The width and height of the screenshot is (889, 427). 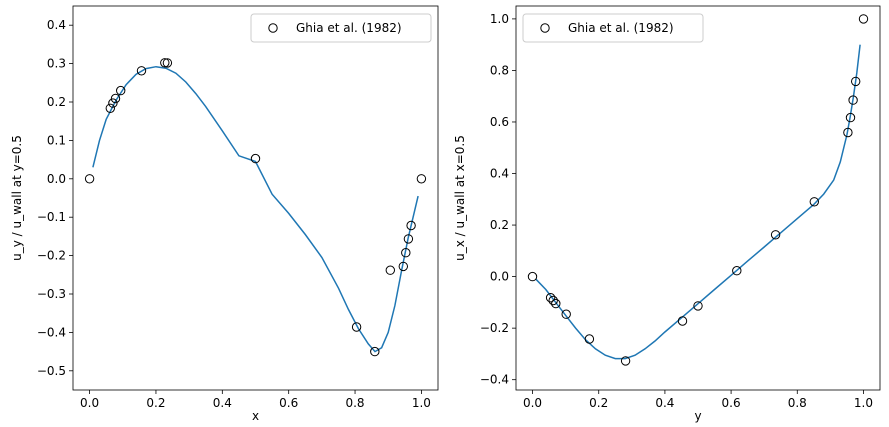 What do you see at coordinates (499, 277) in the screenshot?
I see `chart2-ytick-label-2: 0.0` at bounding box center [499, 277].